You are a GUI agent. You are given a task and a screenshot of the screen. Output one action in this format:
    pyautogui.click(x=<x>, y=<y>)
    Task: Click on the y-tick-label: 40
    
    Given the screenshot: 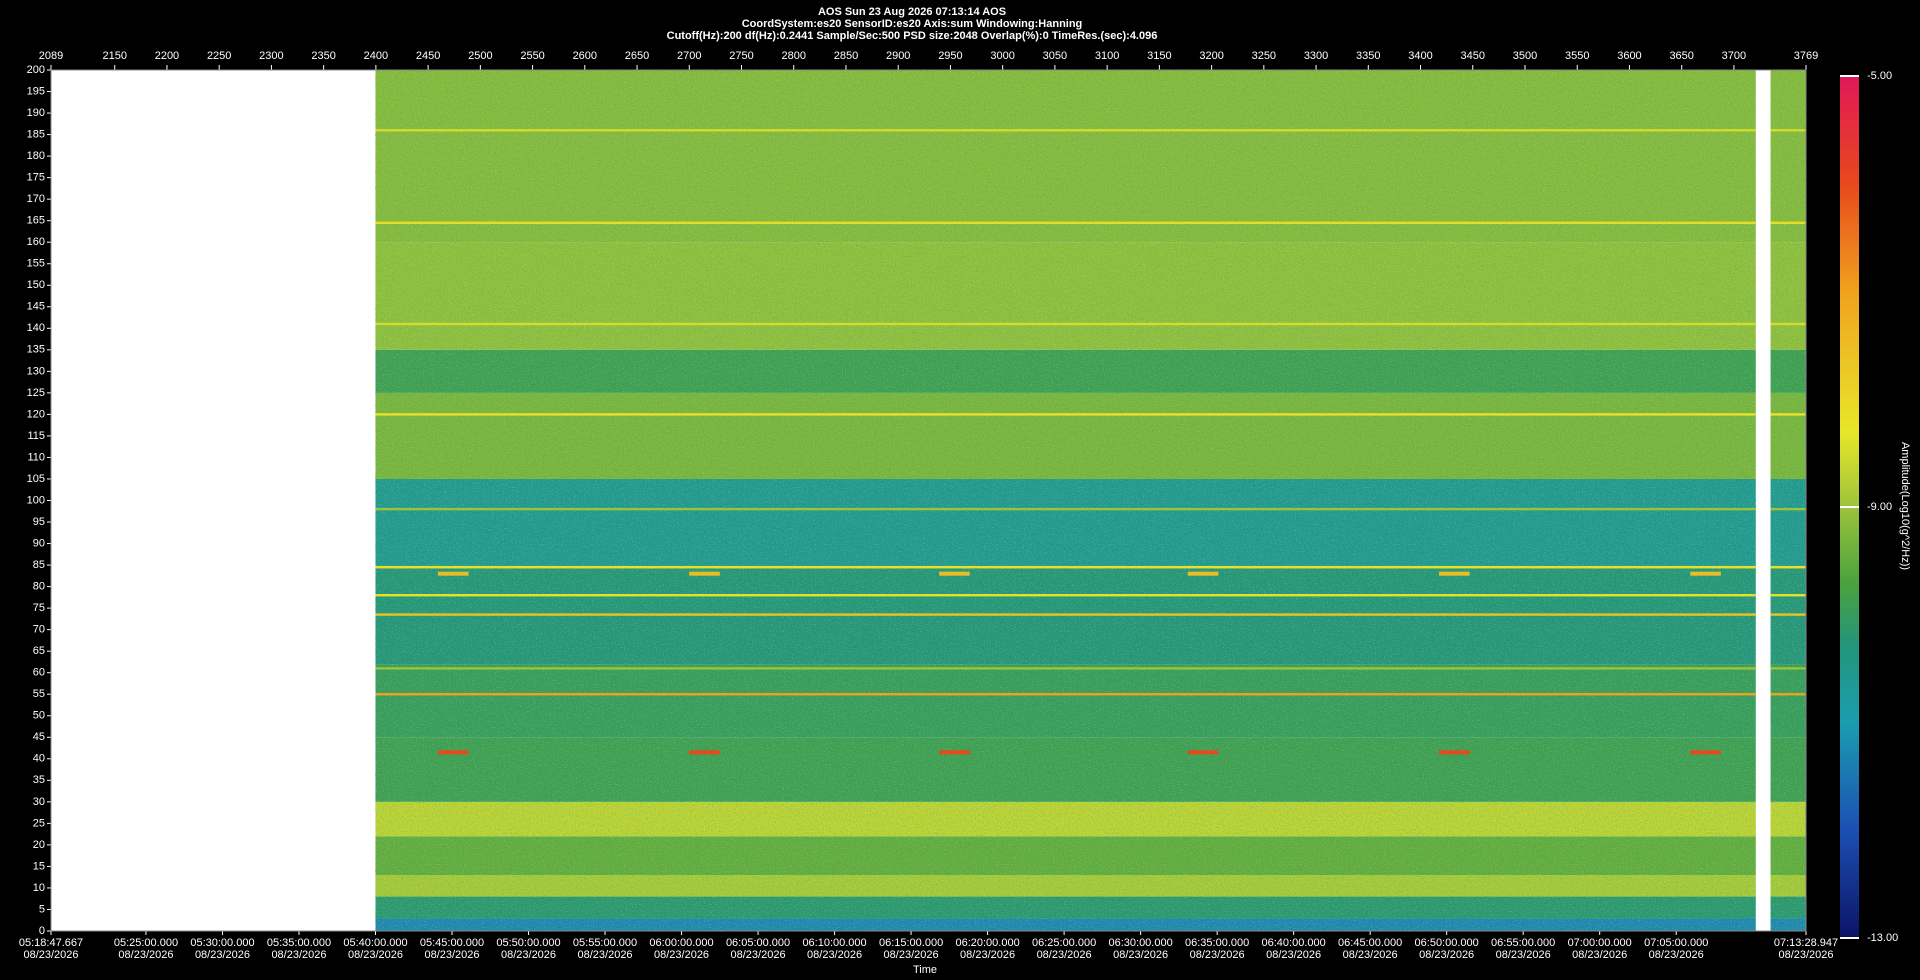 What is the action you would take?
    pyautogui.click(x=39, y=759)
    